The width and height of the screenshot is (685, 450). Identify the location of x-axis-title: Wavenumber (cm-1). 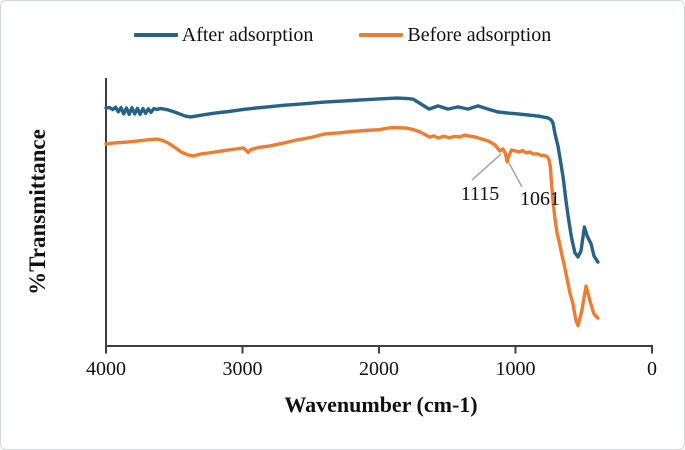
(380, 404).